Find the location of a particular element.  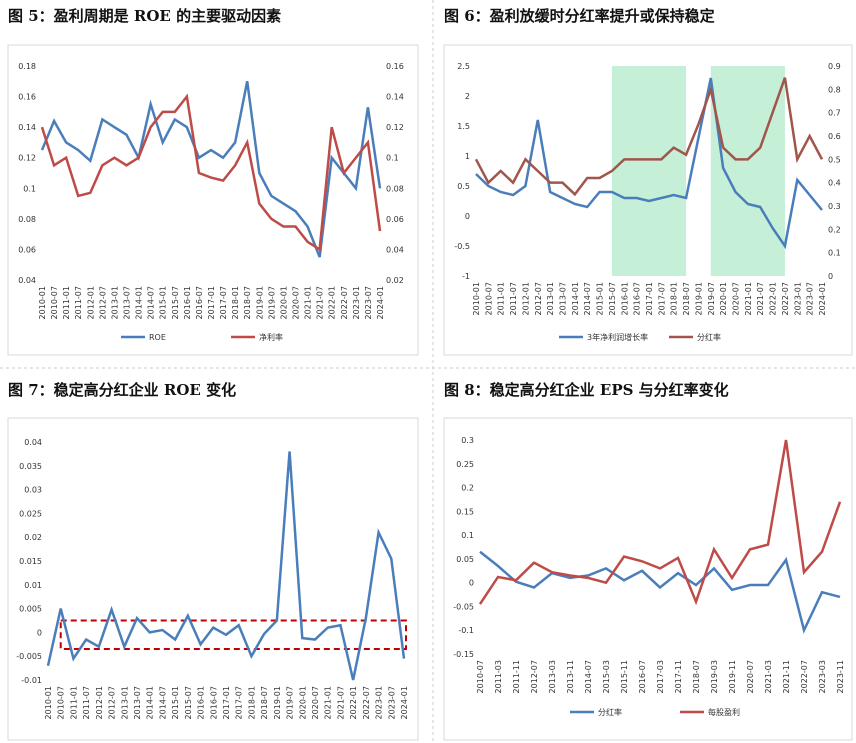

y-tick-label: 0.025 is located at coordinates (30, 513).